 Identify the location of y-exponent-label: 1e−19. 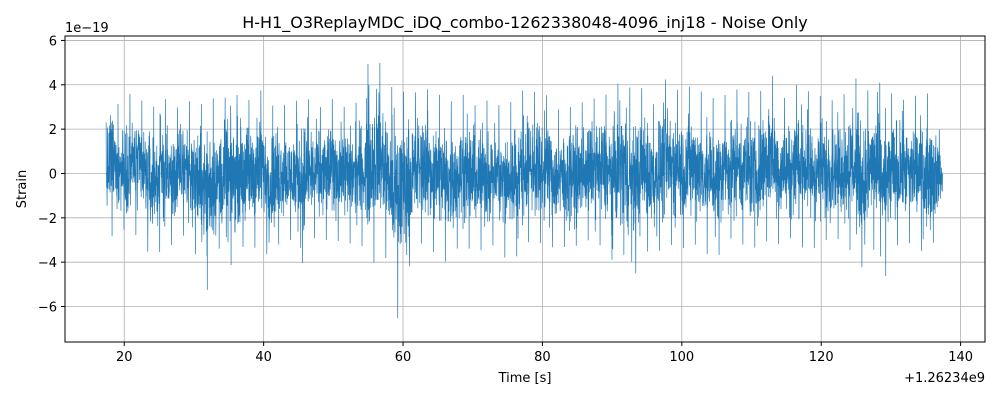
(87, 28).